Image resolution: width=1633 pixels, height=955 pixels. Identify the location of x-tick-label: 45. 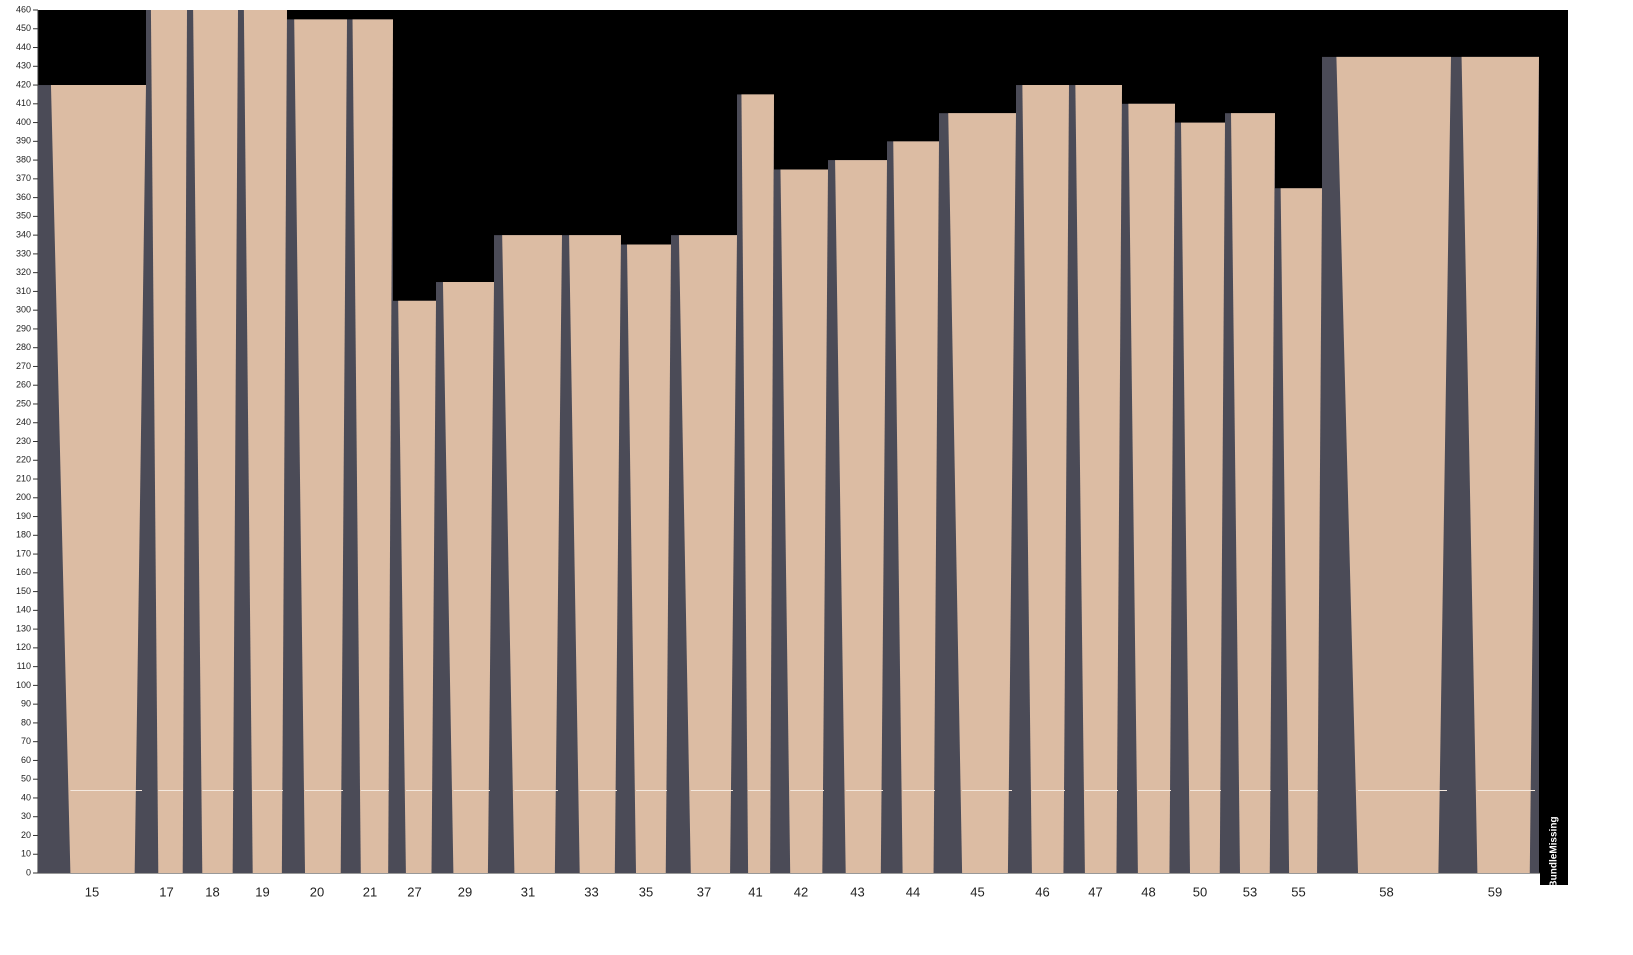
(977, 891).